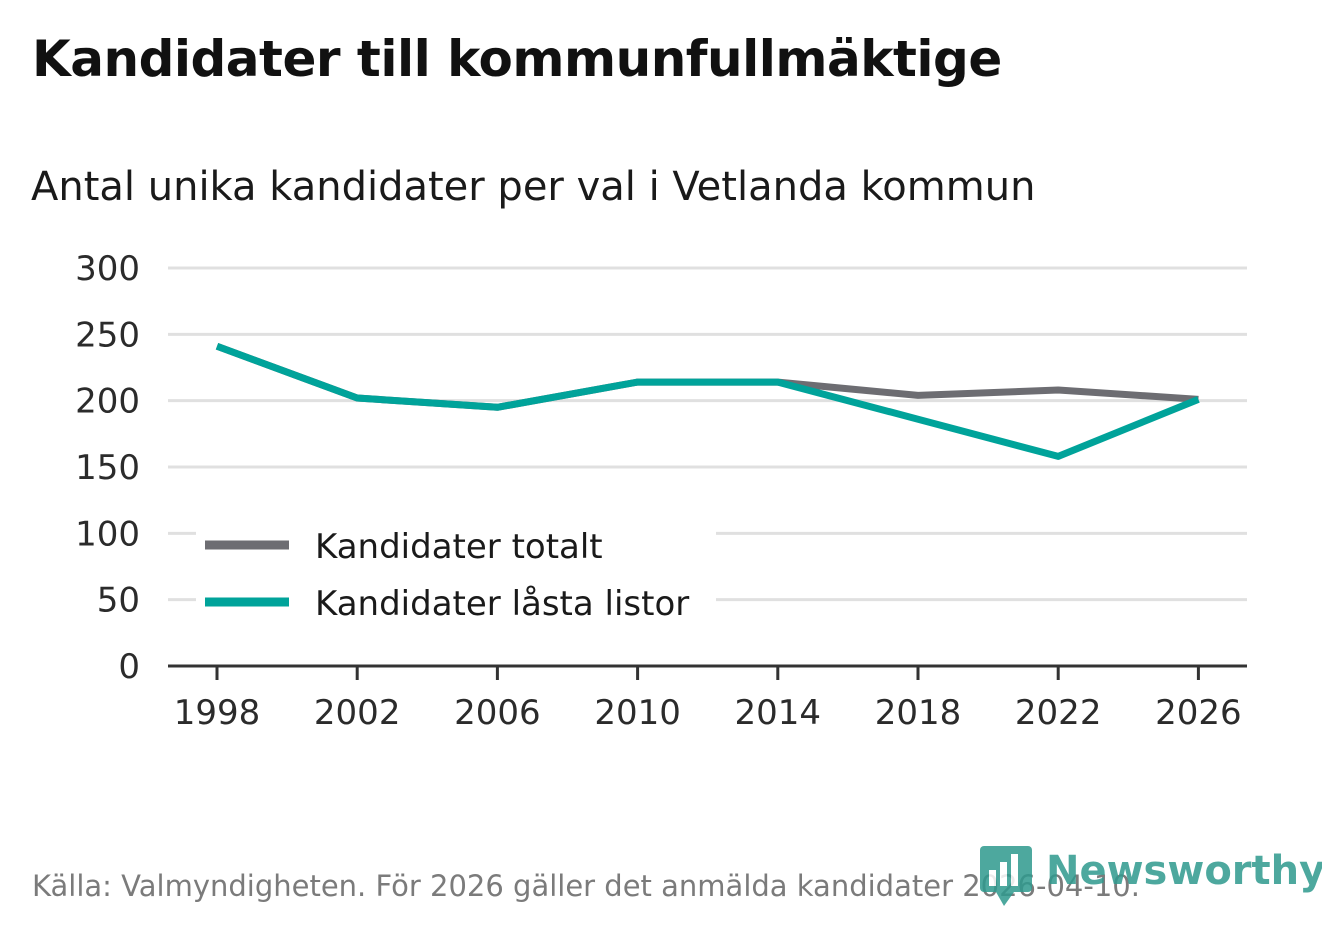 Image resolution: width=1322 pixels, height=939 pixels. Describe the element at coordinates (1184, 871) in the screenshot. I see `brand-name: Newsworthy` at that location.